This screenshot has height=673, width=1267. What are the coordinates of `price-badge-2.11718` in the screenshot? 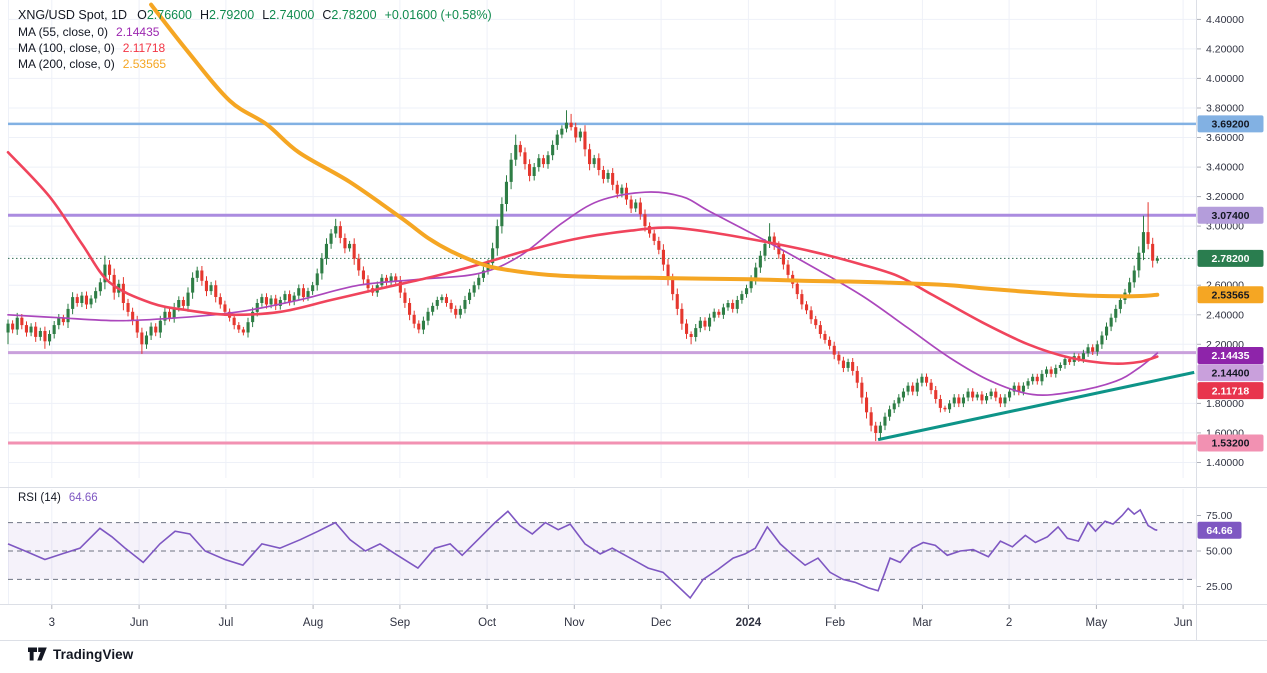 It's located at (1230, 391).